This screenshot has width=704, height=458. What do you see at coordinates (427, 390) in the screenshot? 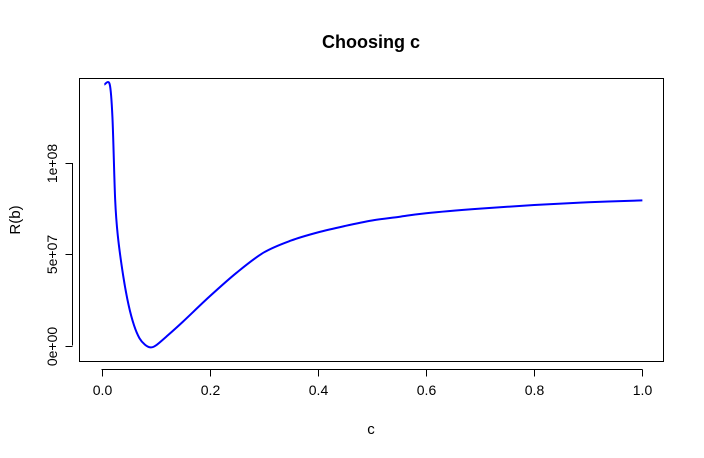
I see `x-tick-label: 0.6` at bounding box center [427, 390].